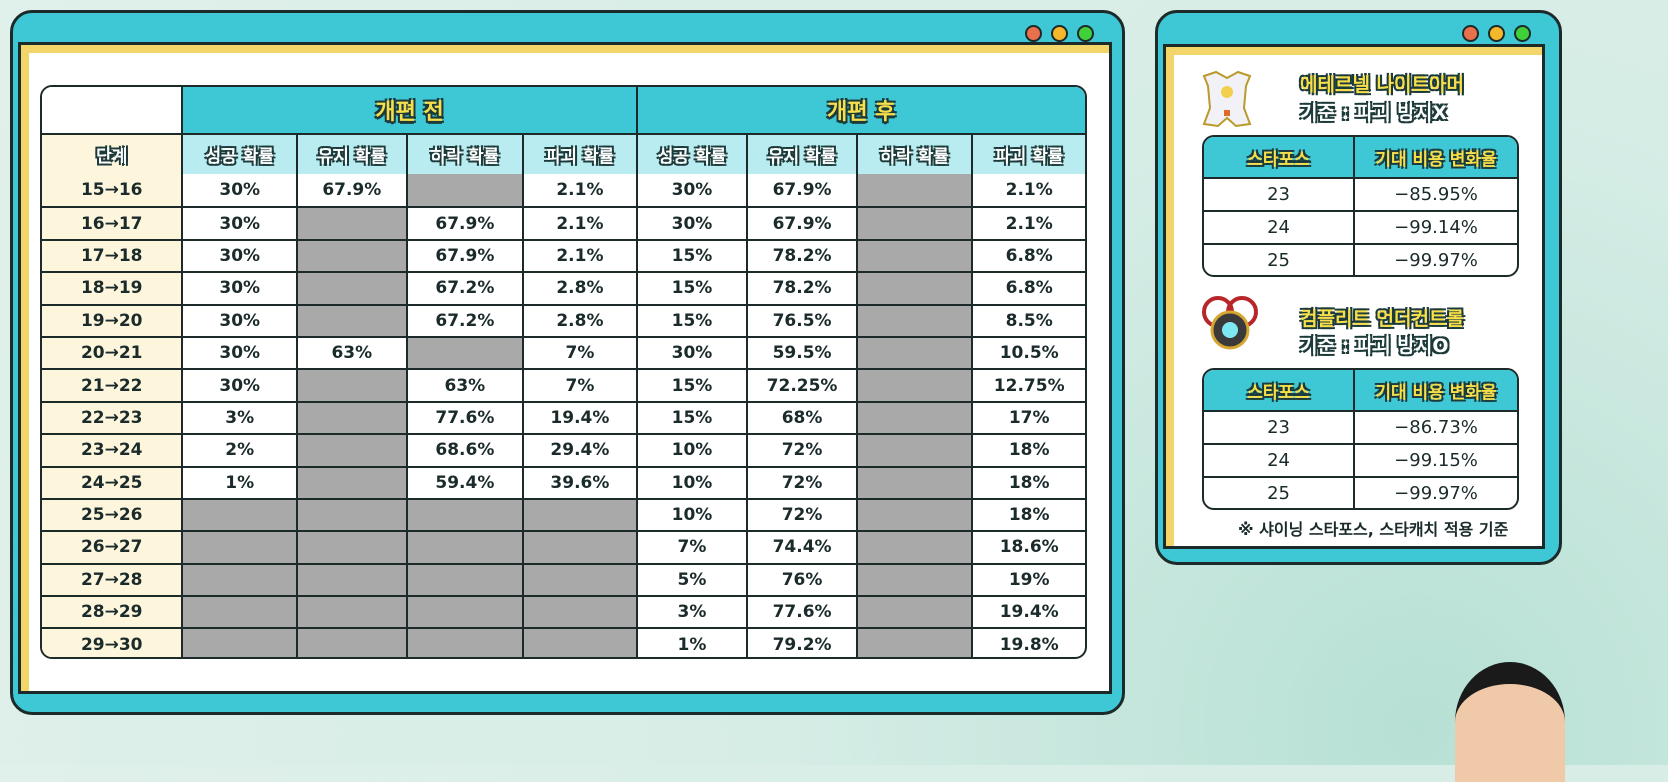 This screenshot has height=782, width=1668. I want to click on starforce-cell: 23, so click(1278, 194).